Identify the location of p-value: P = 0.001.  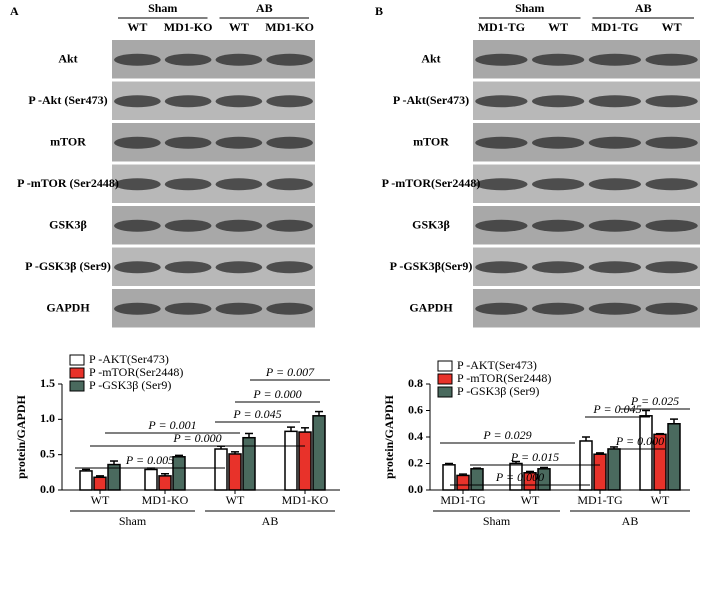
(171, 425).